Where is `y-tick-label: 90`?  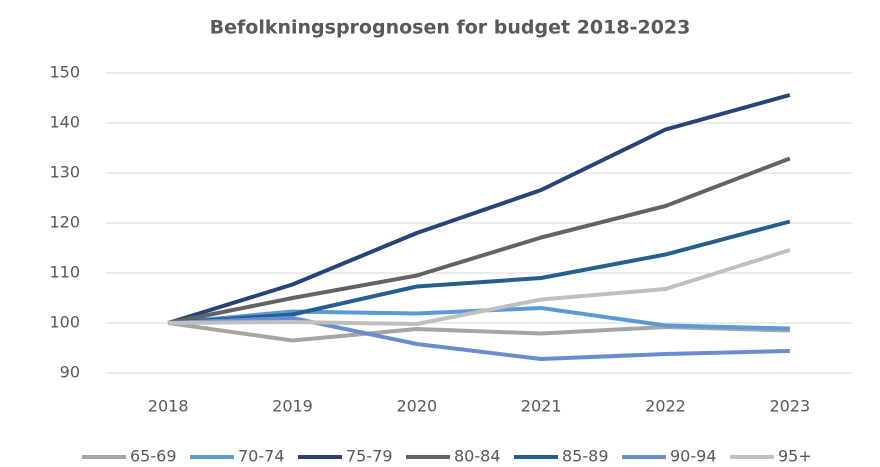
y-tick-label: 90 is located at coordinates (70, 372).